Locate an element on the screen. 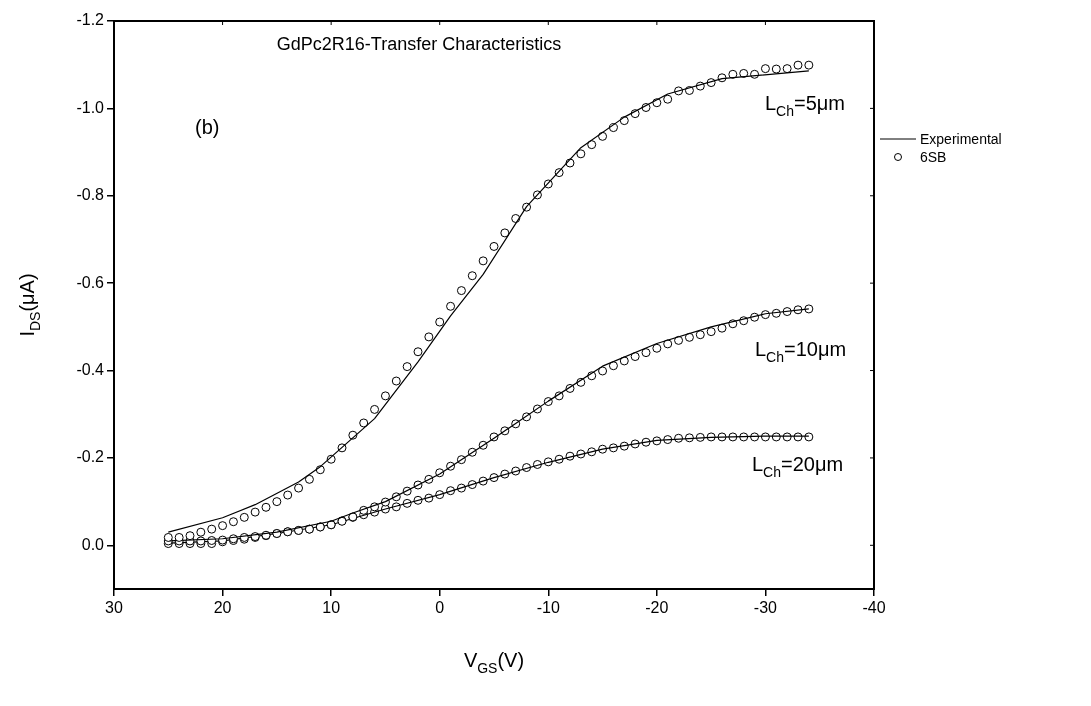  x-tick-label: -30 is located at coordinates (765, 608).